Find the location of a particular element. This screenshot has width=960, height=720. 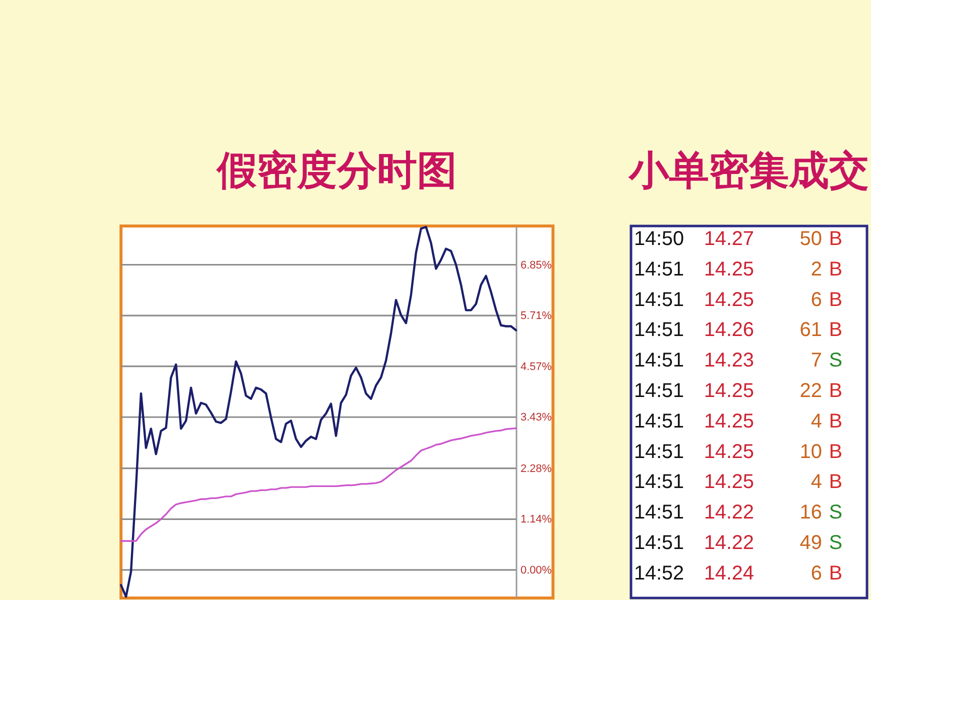

text: 14:51 14.22 49 S is located at coordinates (738, 543).